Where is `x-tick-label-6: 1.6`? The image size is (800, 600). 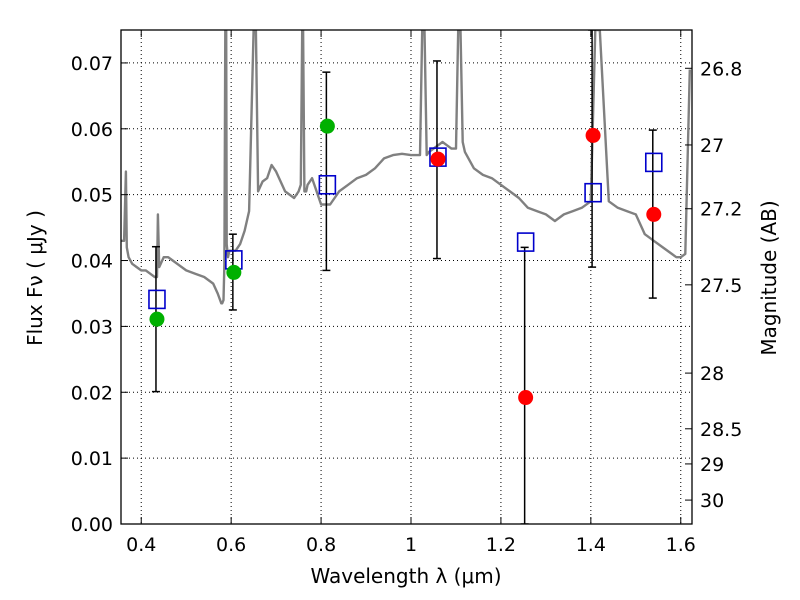
x-tick-label-6: 1.6 is located at coordinates (681, 545).